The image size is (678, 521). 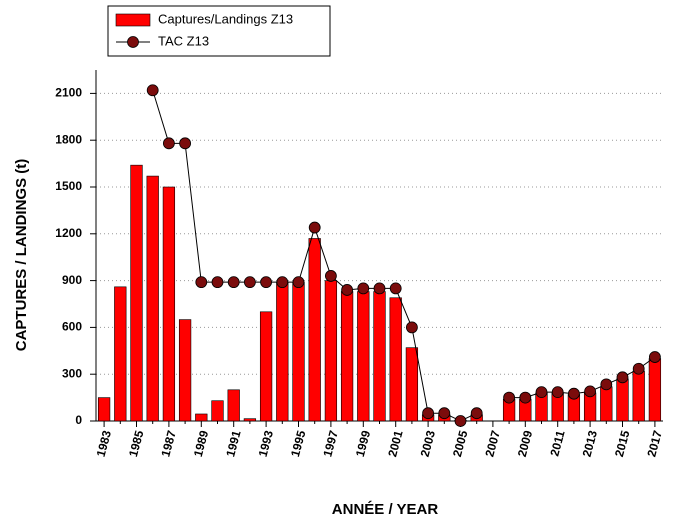 What do you see at coordinates (363, 444) in the screenshot?
I see `x-tick-label: 1999` at bounding box center [363, 444].